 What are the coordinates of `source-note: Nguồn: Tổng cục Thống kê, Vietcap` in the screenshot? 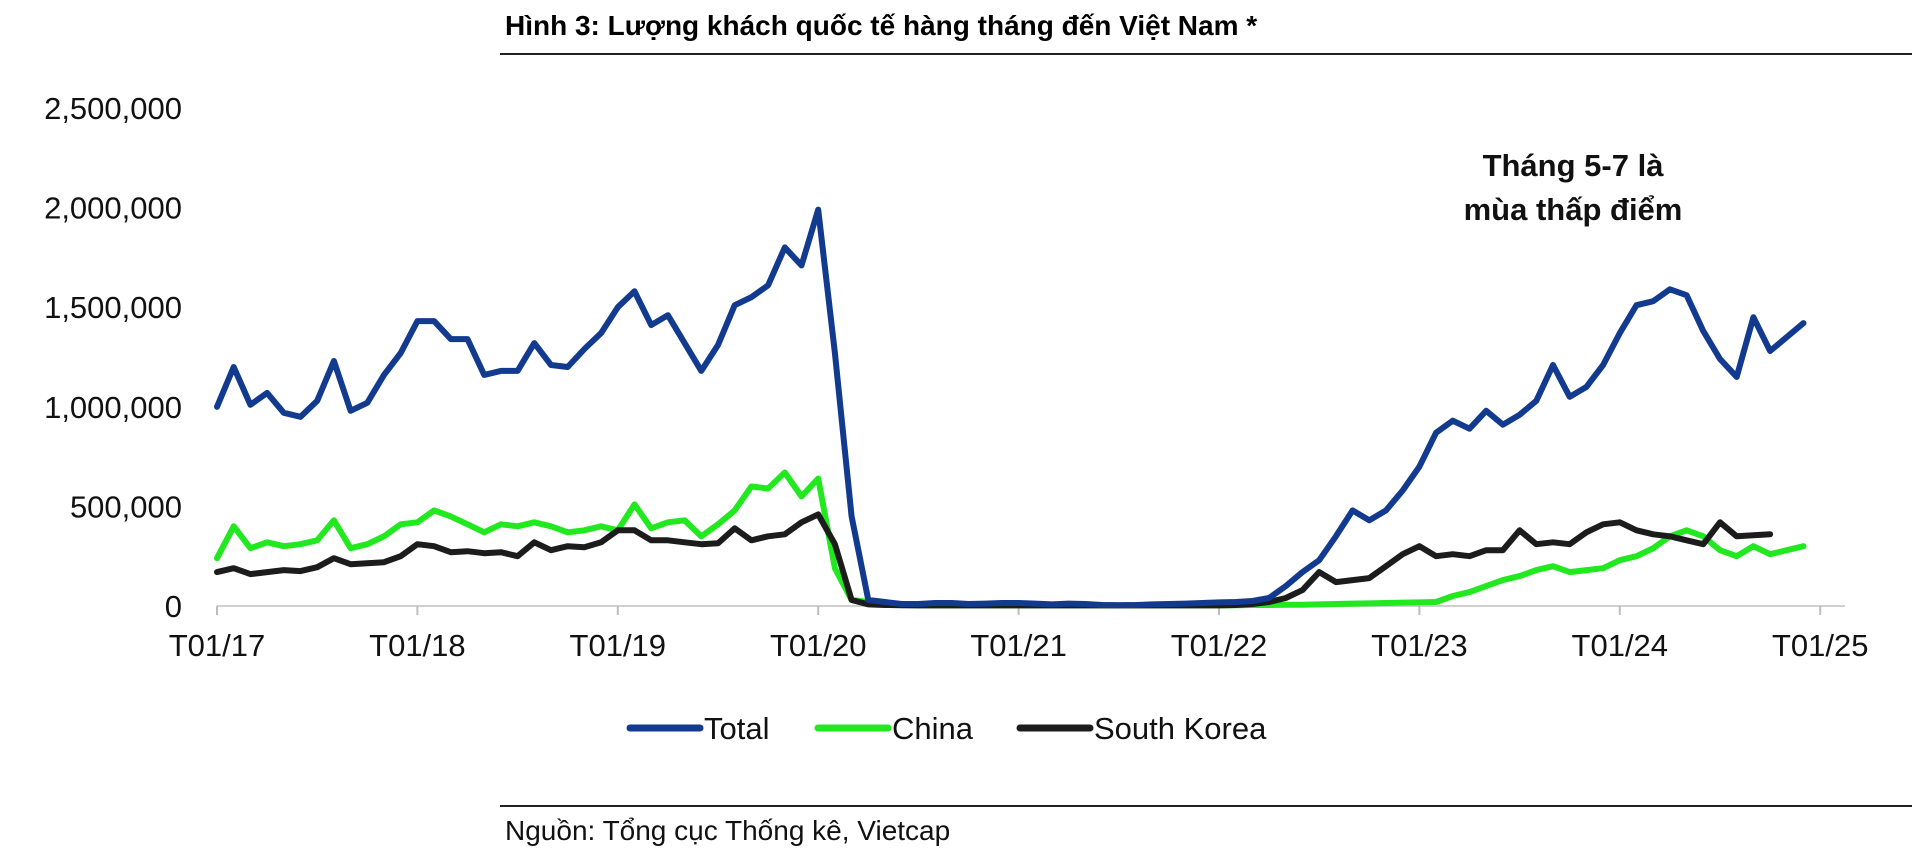 It's located at (727, 830).